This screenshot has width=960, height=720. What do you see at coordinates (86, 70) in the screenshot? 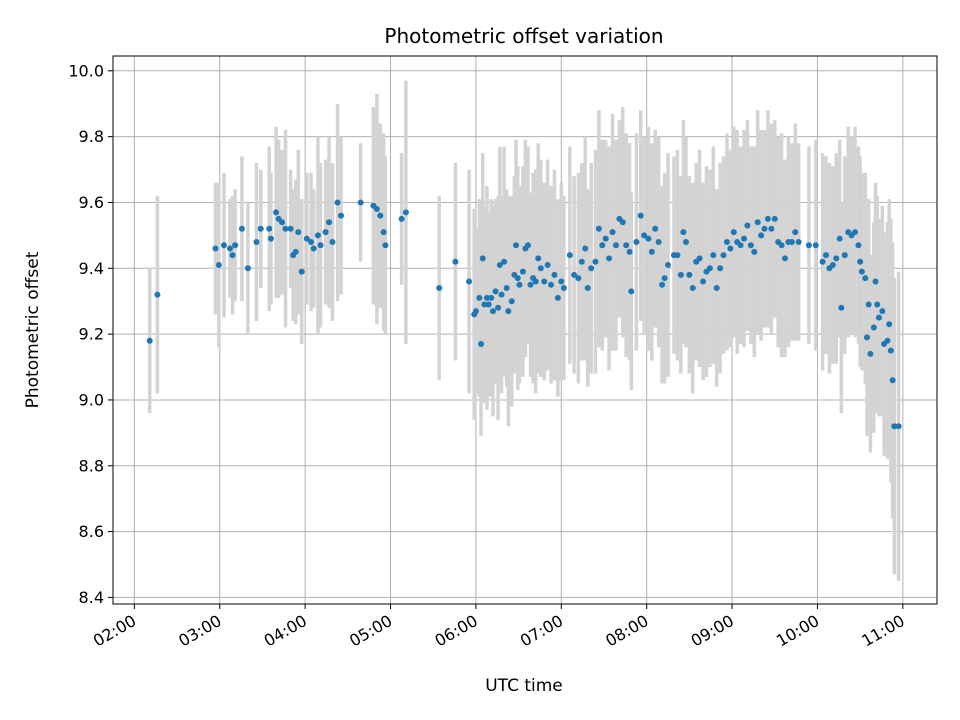
I see `y-tick-label: 10.0` at bounding box center [86, 70].